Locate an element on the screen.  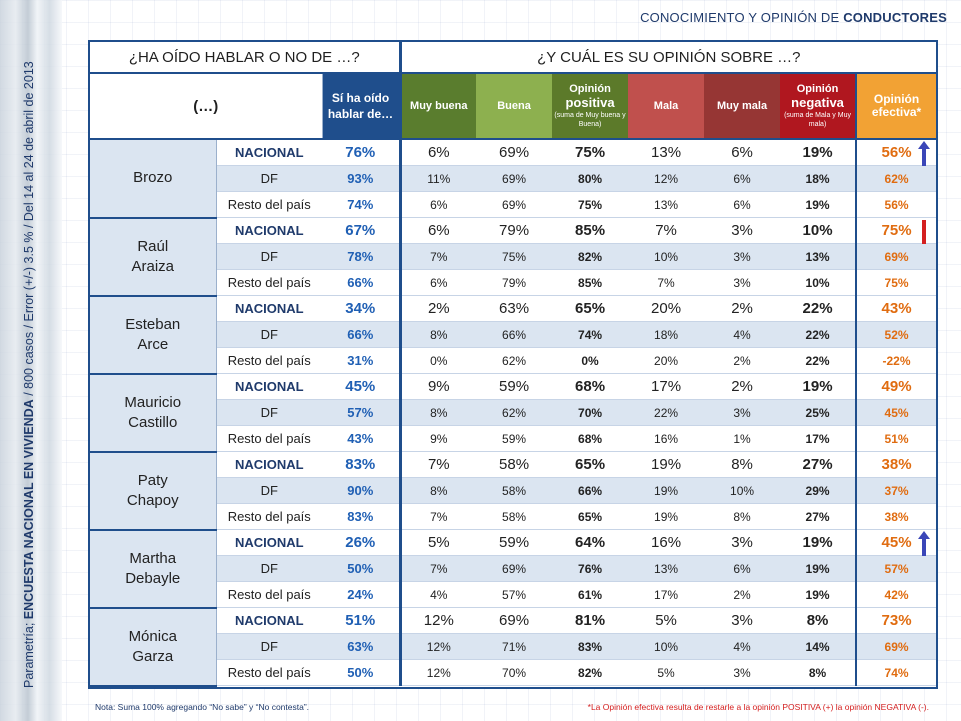
muy-buena-value: 7% is located at coordinates (437, 256).